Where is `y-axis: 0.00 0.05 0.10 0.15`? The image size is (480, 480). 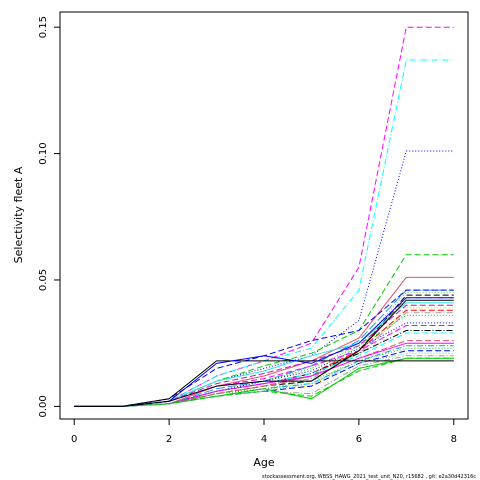
y-axis: 0.00 0.05 0.10 0.15 is located at coordinates (49, 216).